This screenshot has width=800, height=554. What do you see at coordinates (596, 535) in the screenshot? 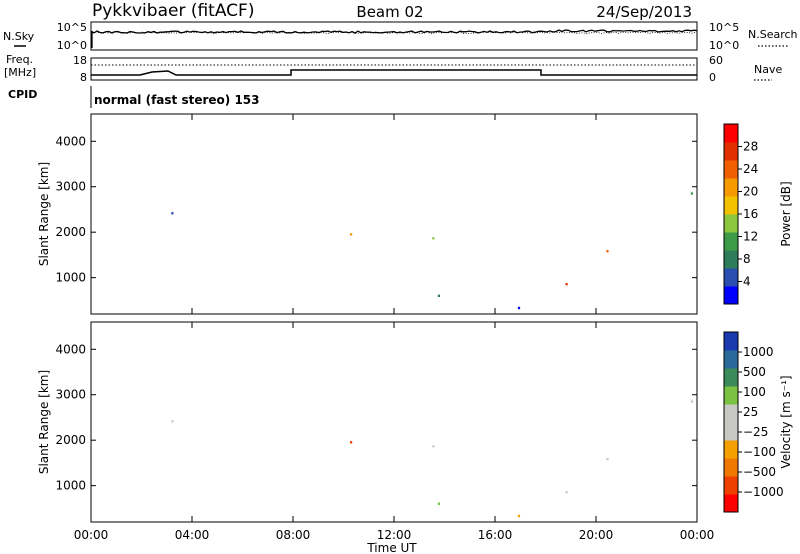
I see `x-tick-label: 20:00` at bounding box center [596, 535].